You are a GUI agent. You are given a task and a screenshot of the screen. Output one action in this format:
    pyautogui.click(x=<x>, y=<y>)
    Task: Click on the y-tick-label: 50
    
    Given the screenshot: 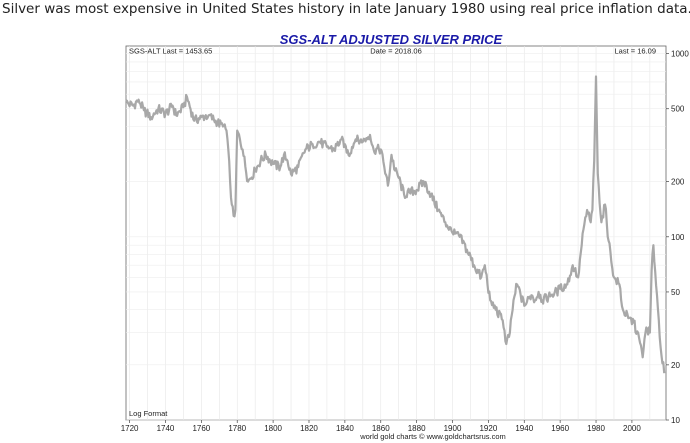 What is the action you would take?
    pyautogui.click(x=675, y=292)
    